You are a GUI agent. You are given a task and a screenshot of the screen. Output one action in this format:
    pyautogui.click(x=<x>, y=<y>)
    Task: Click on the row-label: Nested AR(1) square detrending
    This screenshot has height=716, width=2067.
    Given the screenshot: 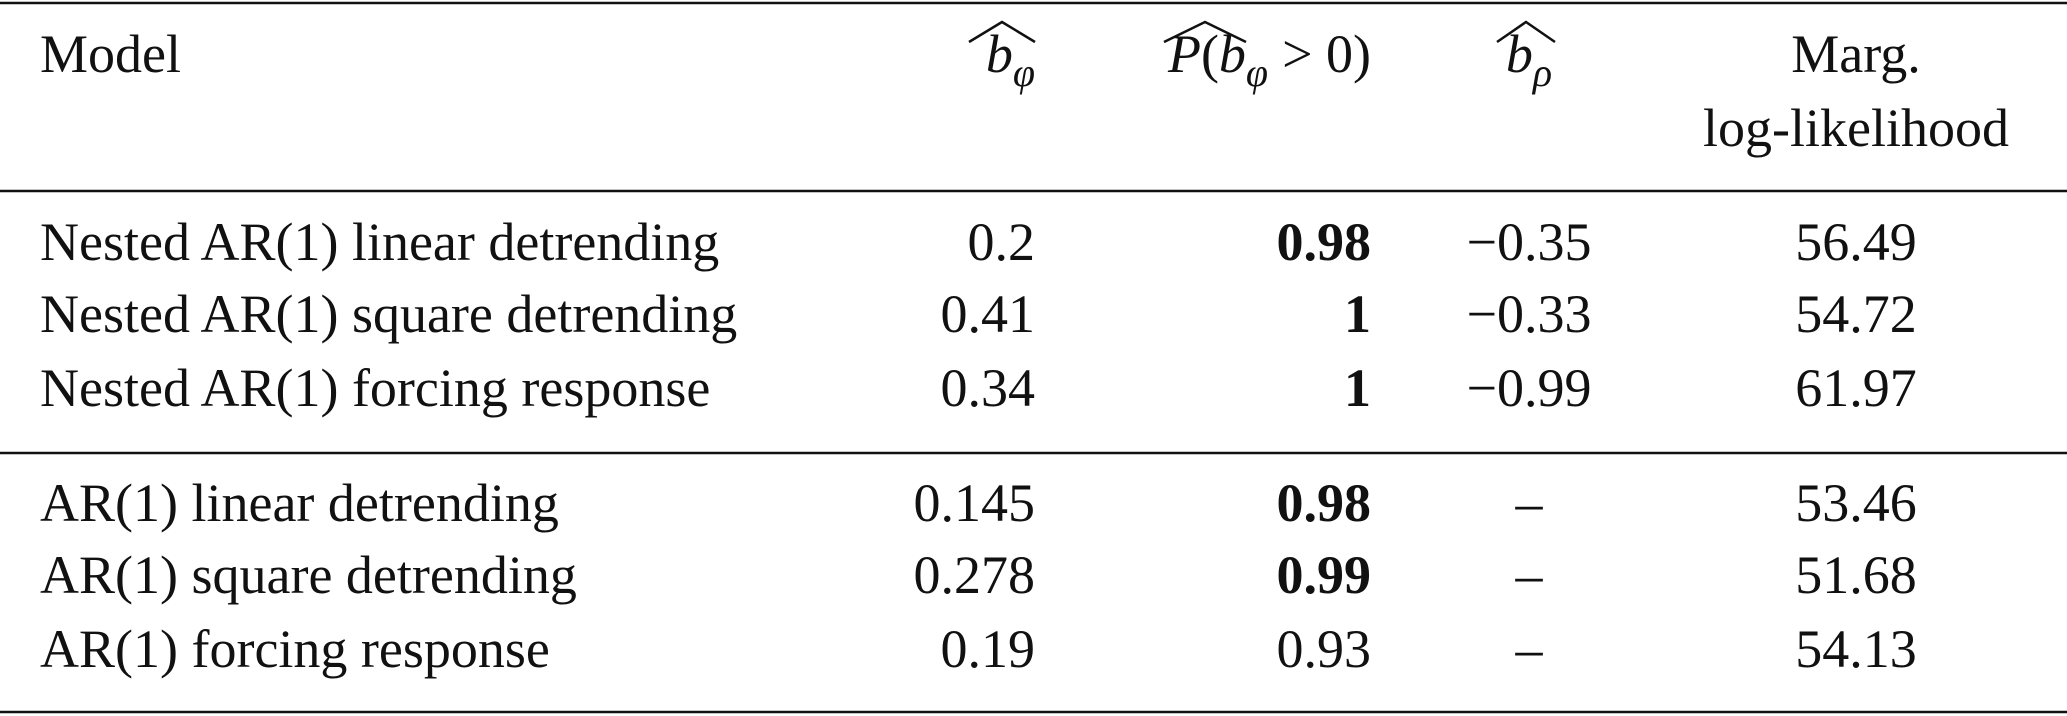 What is the action you would take?
    pyautogui.click(x=388, y=314)
    